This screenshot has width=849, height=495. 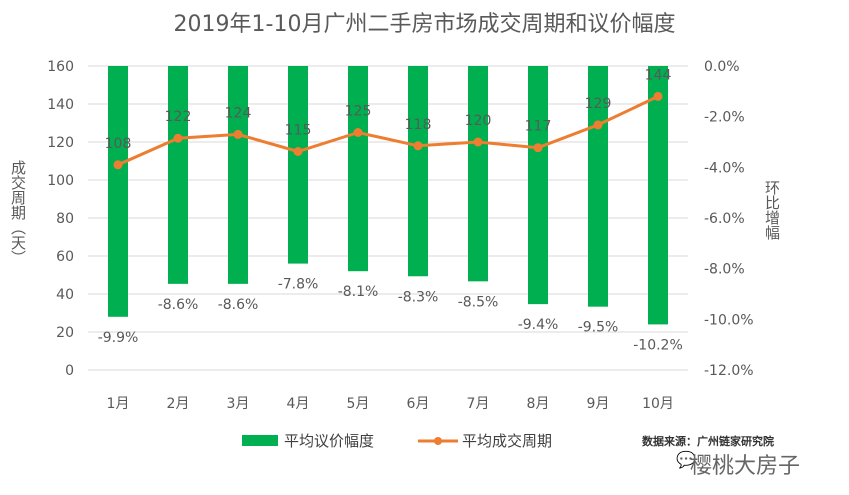 I want to click on line-data-label: 115, so click(x=298, y=131).